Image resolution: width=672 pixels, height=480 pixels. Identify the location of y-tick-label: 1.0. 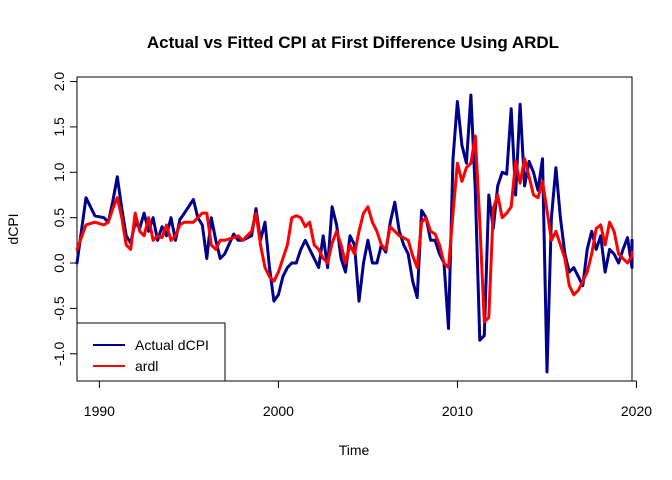
(59, 172).